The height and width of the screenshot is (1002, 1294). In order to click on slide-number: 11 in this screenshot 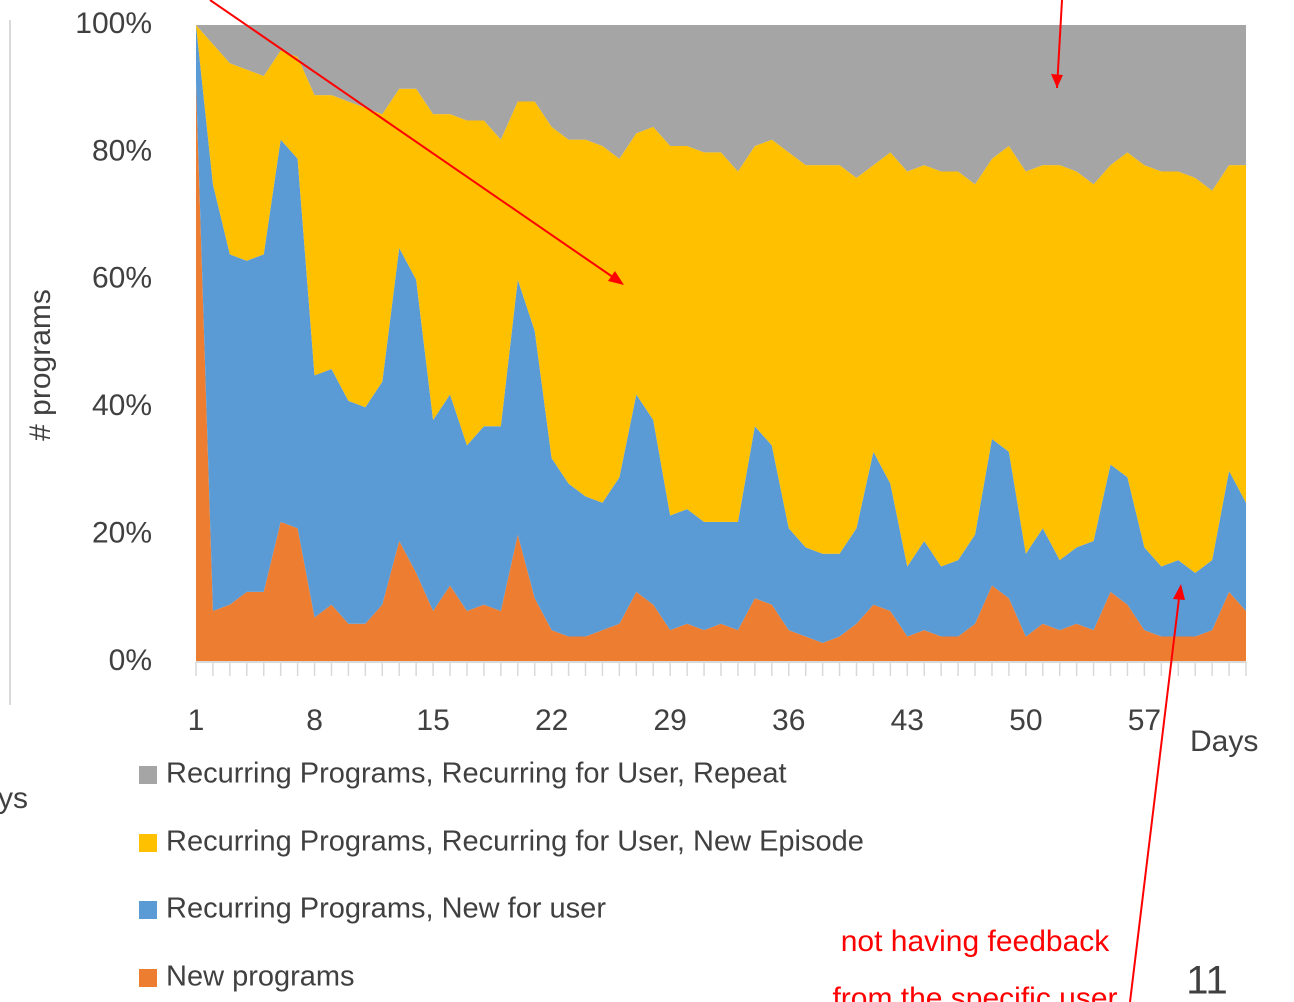, I will do `click(1207, 980)`.